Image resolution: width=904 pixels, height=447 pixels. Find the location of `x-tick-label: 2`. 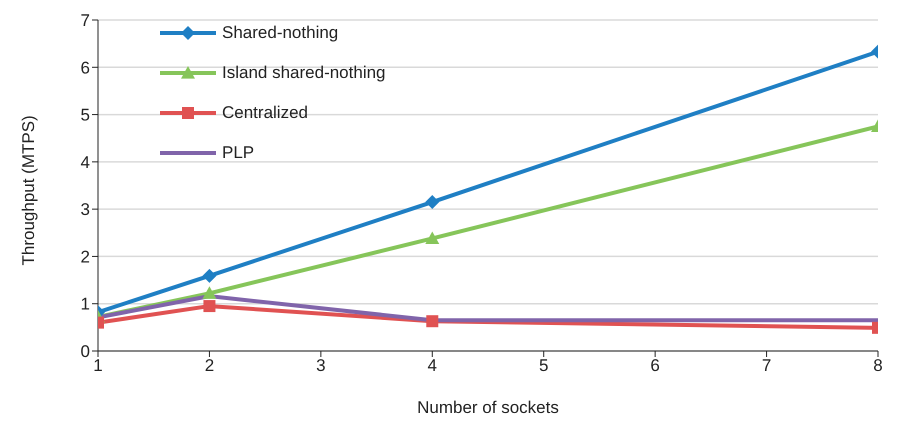

x-tick-label: 2 is located at coordinates (209, 366).